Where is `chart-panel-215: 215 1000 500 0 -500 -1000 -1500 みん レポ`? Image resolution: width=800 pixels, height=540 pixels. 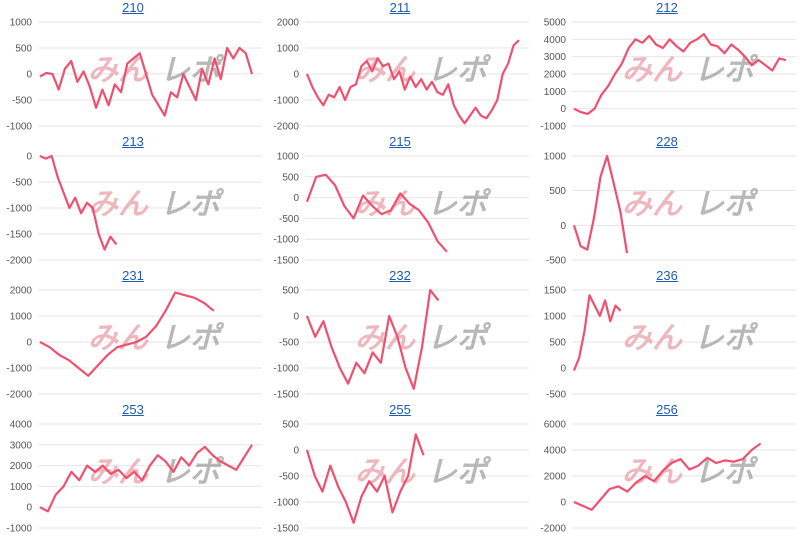 chart-panel-215: 215 1000 500 0 -500 -1000 -1500 みん レポ is located at coordinates (400, 201).